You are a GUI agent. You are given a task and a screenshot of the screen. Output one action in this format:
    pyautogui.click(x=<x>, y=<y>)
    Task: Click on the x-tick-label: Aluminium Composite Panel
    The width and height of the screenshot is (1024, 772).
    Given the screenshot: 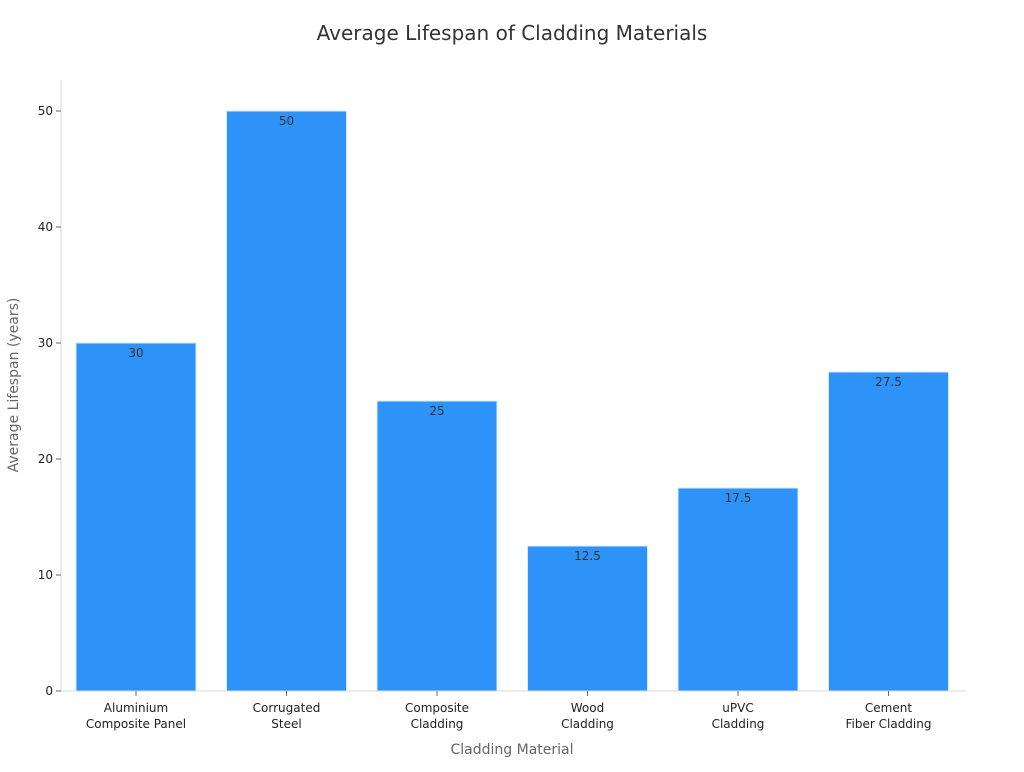 What is the action you would take?
    pyautogui.click(x=136, y=716)
    